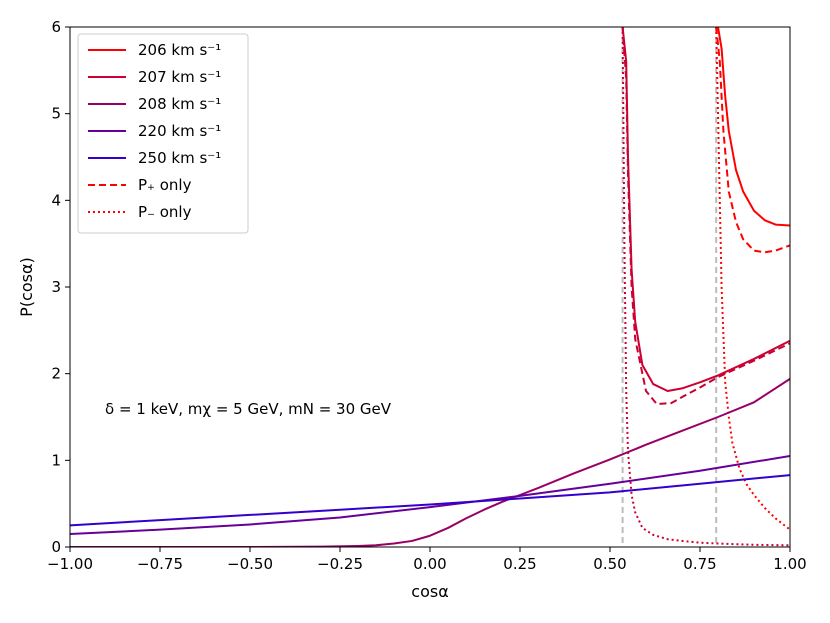  What do you see at coordinates (56, 200) in the screenshot?
I see `y-tick-label: 4` at bounding box center [56, 200].